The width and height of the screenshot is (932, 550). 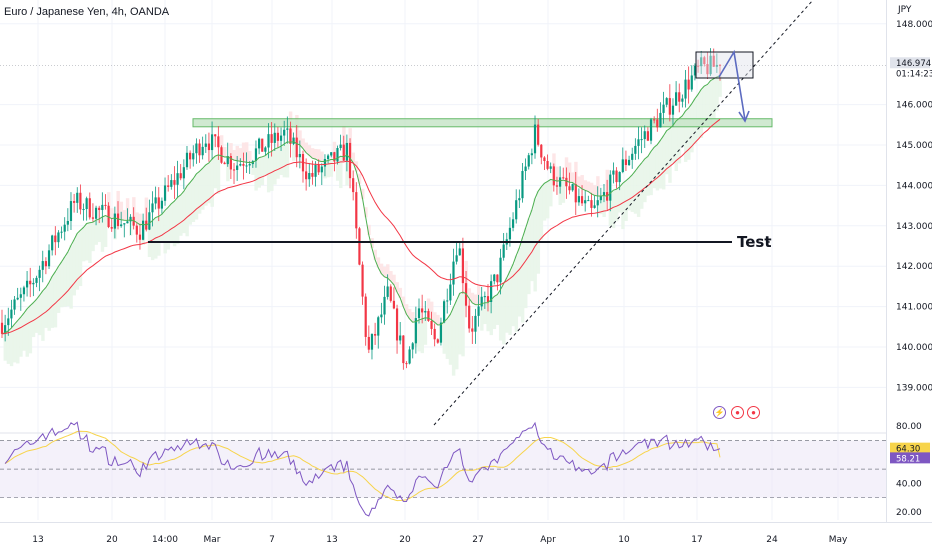 What do you see at coordinates (737, 412) in the screenshot?
I see `alert-icon: ●` at bounding box center [737, 412].